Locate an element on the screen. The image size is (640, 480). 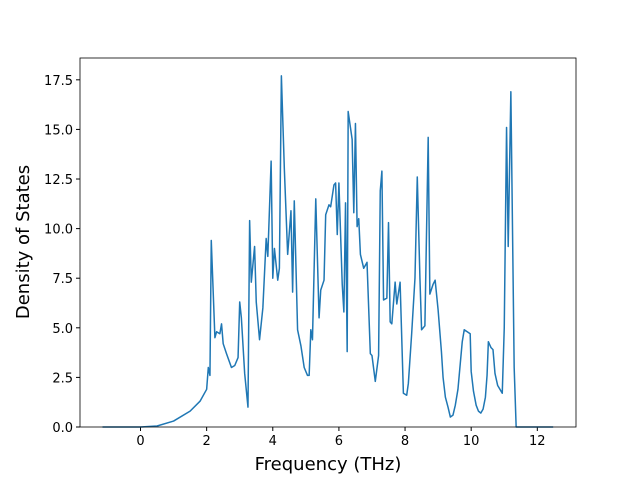
y-tick-label: 7.5 is located at coordinates (62, 279).